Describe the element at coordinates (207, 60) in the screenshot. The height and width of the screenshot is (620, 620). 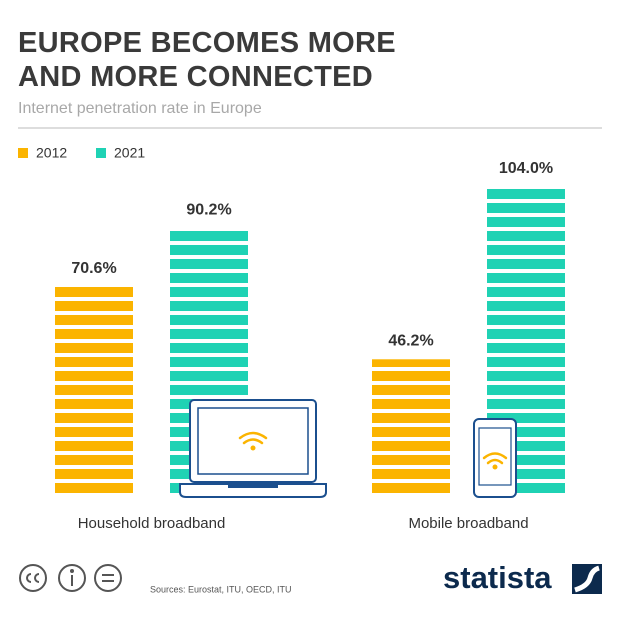
I see `chart-title: EUROPE BECOMES MORE AND MORE CONNECTED` at that location.